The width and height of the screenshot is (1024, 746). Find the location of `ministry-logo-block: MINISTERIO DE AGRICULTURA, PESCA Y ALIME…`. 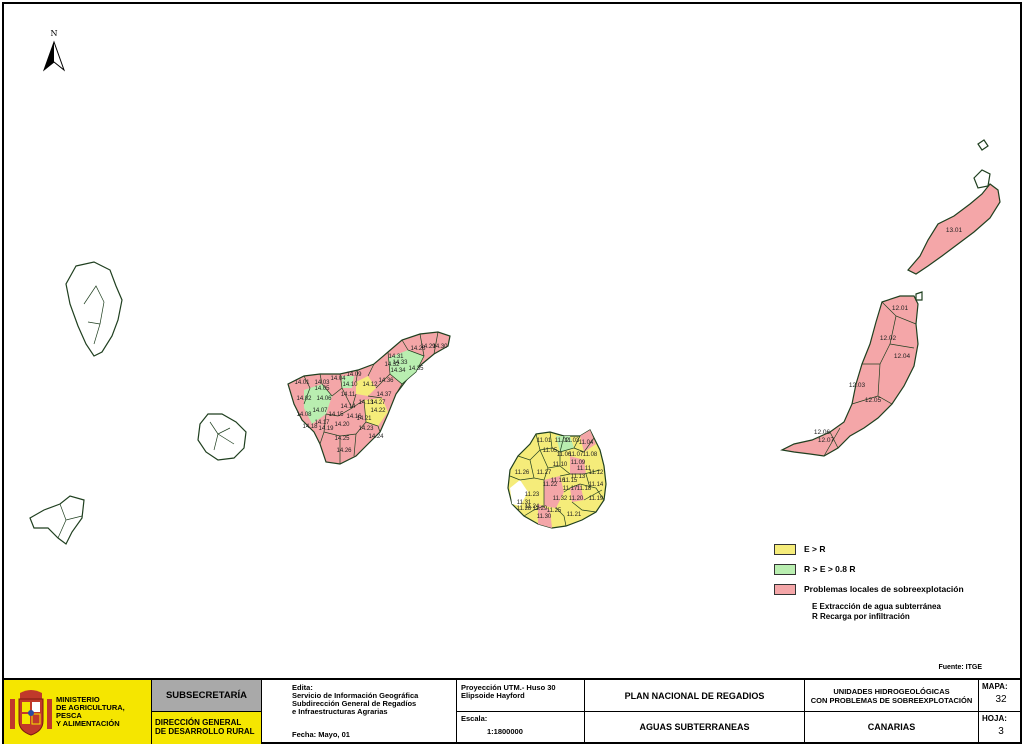

ministry-logo-block: MINISTERIO DE AGRICULTURA, PESCA Y ALIME… is located at coordinates (78, 712).